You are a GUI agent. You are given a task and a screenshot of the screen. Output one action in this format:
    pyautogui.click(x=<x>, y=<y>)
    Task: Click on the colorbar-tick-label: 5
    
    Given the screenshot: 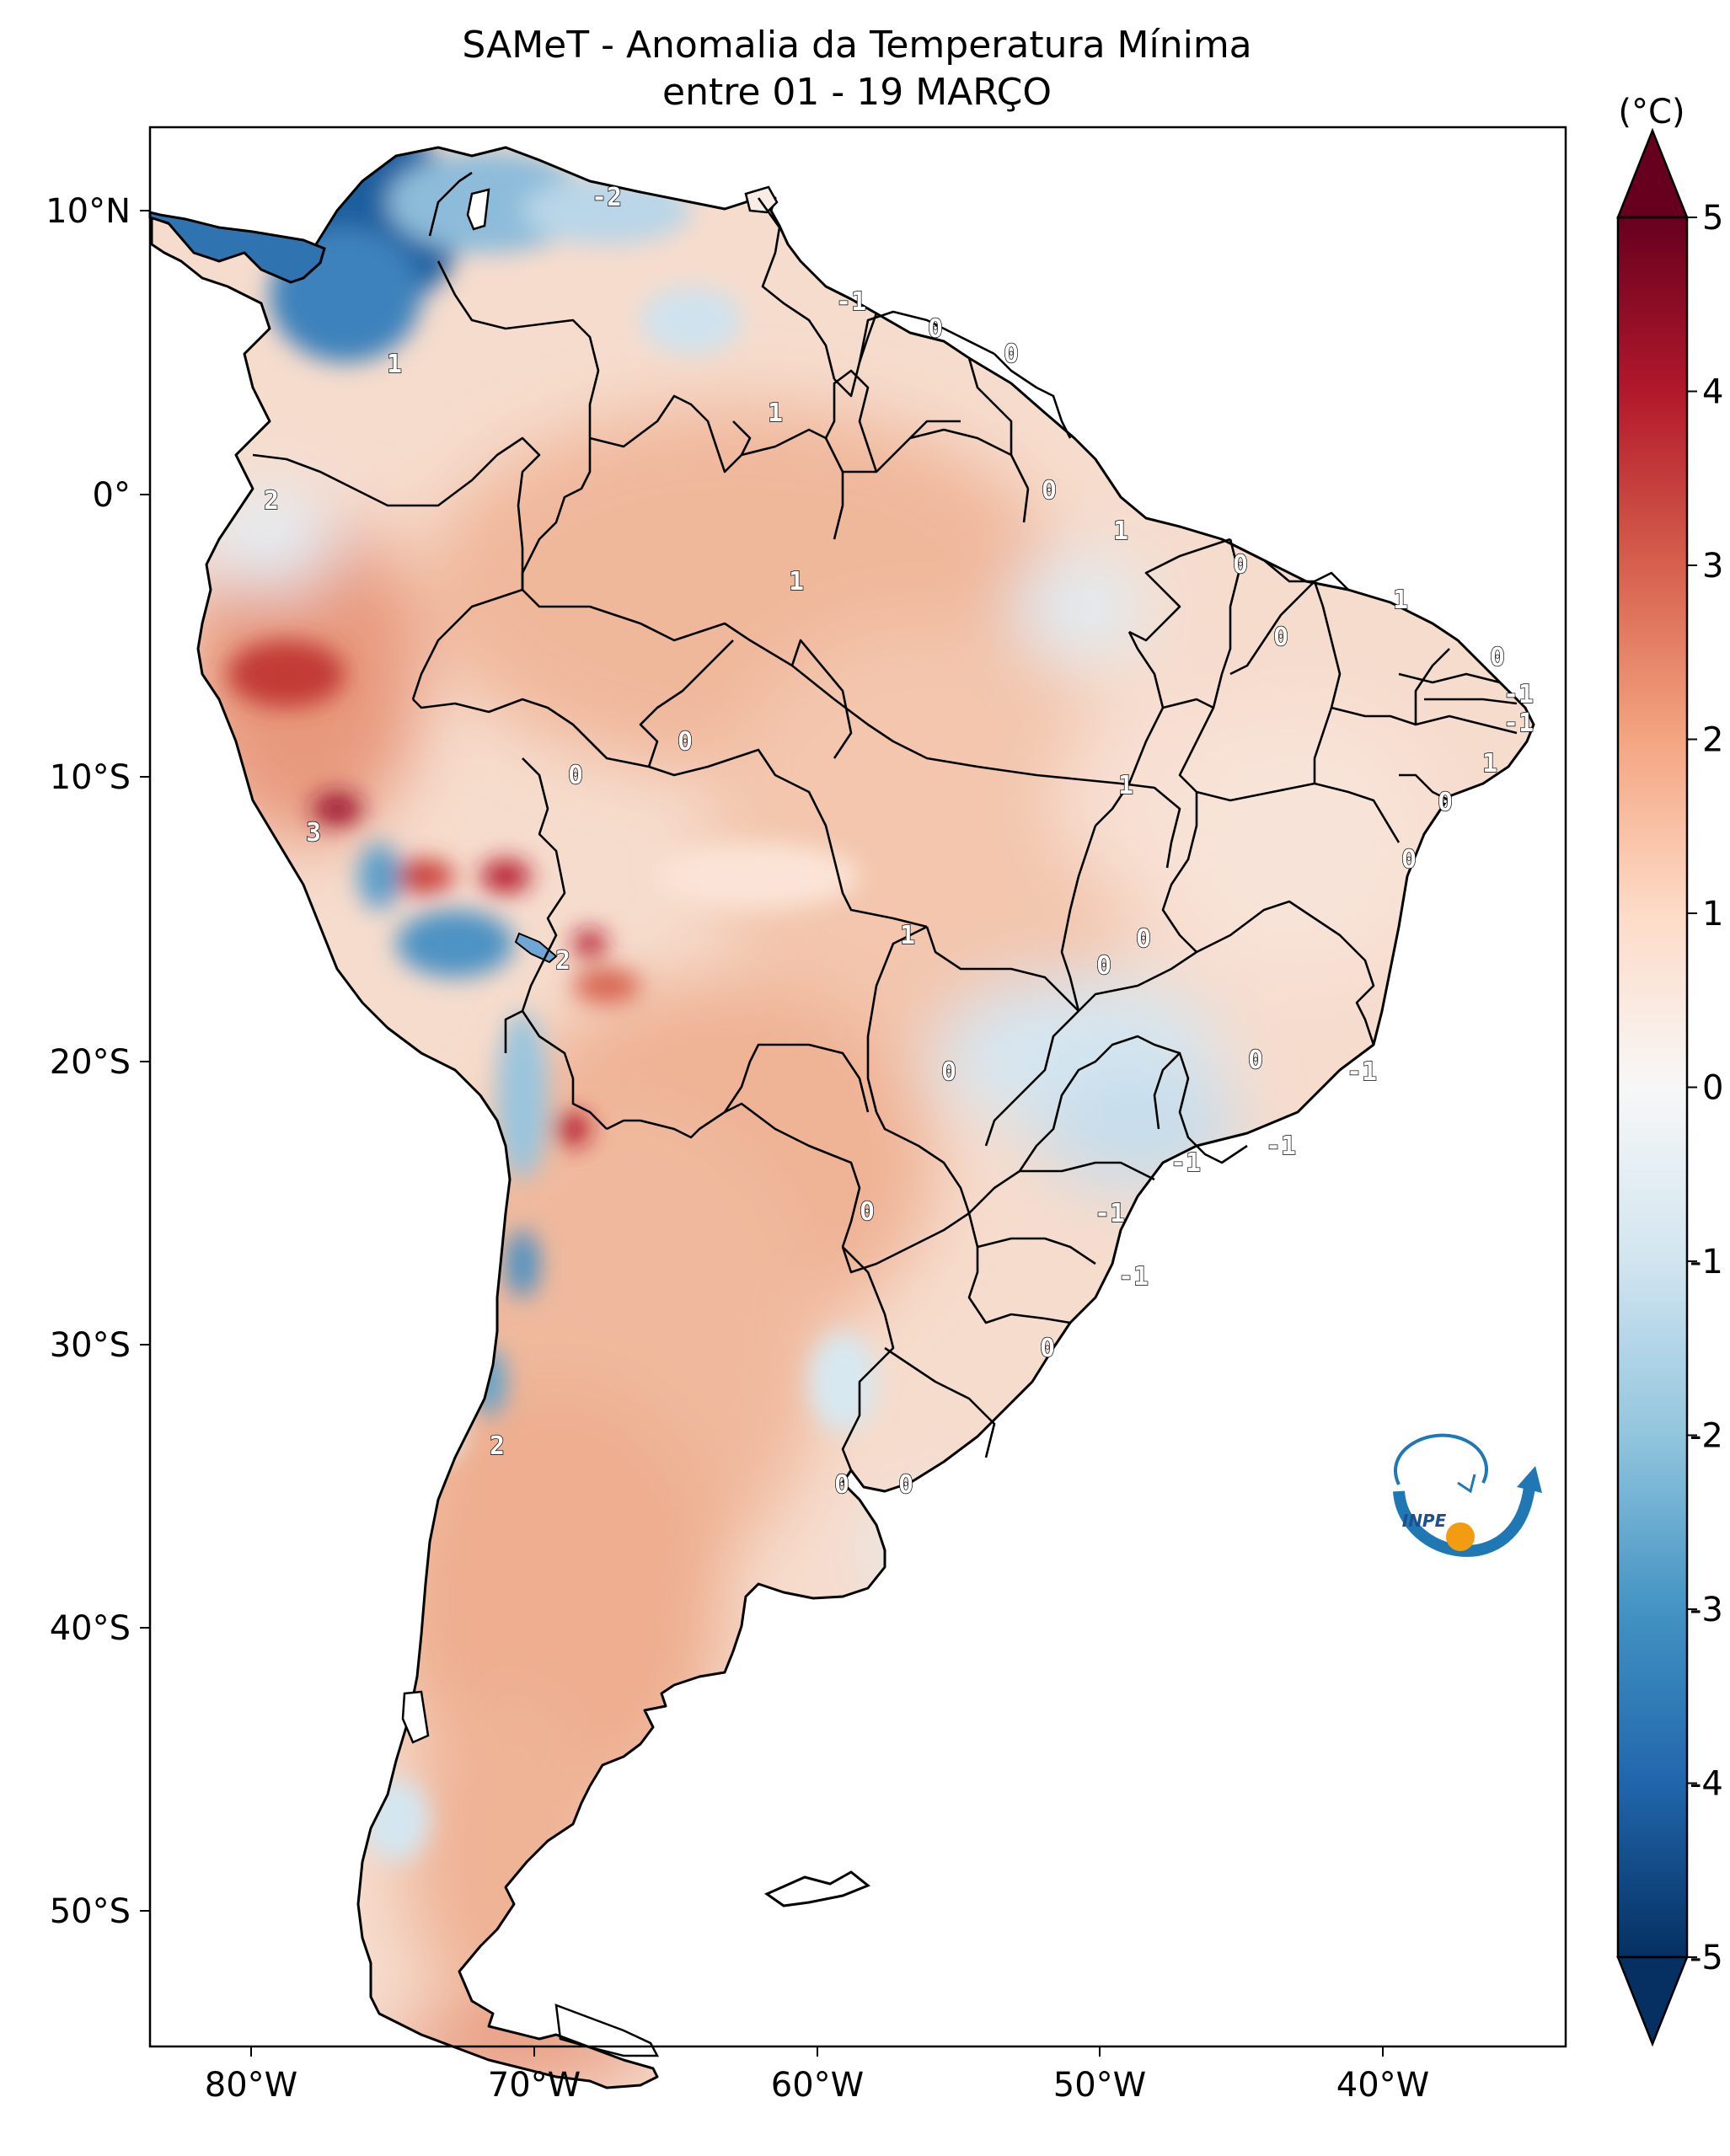 What is the action you would take?
    pyautogui.click(x=1712, y=218)
    